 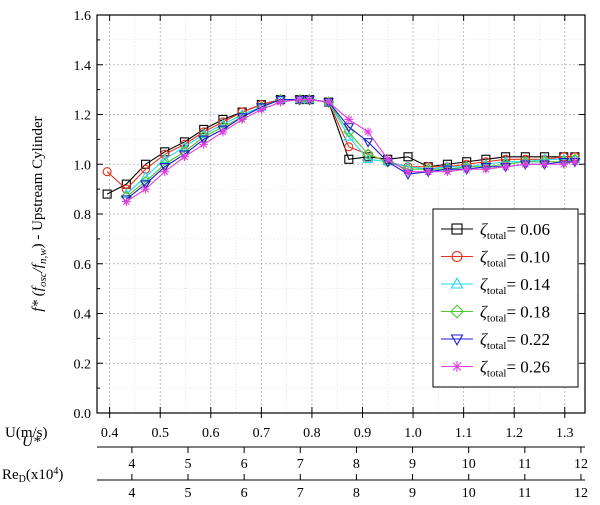 What do you see at coordinates (581, 493) in the screenshot?
I see `reynolds-tick-label: 12` at bounding box center [581, 493].